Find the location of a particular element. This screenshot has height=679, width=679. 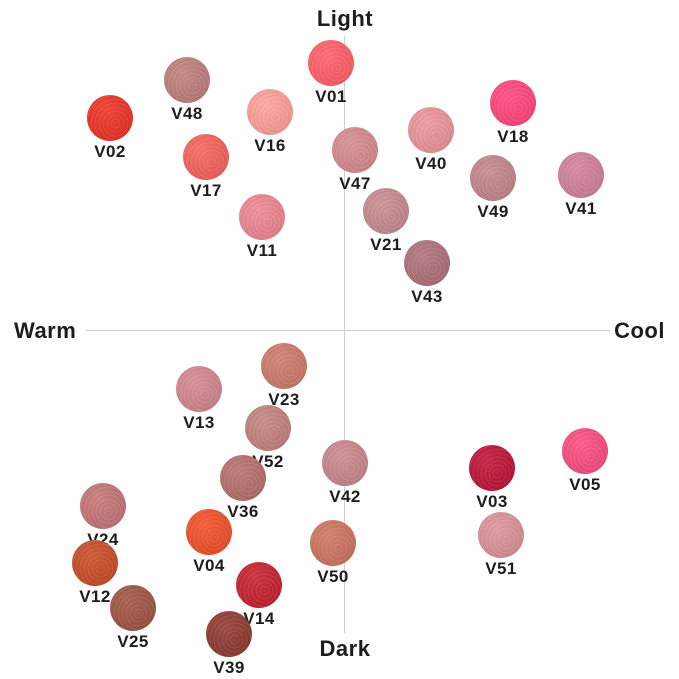

shade-swatch-v48 is located at coordinates (187, 80).